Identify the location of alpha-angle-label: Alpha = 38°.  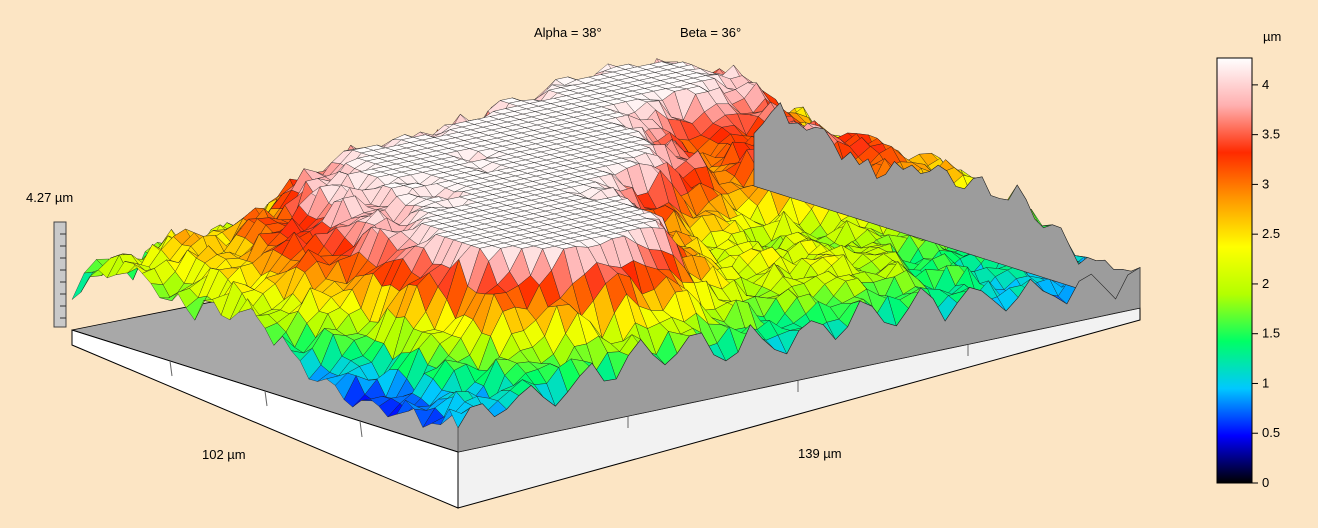
(568, 32).